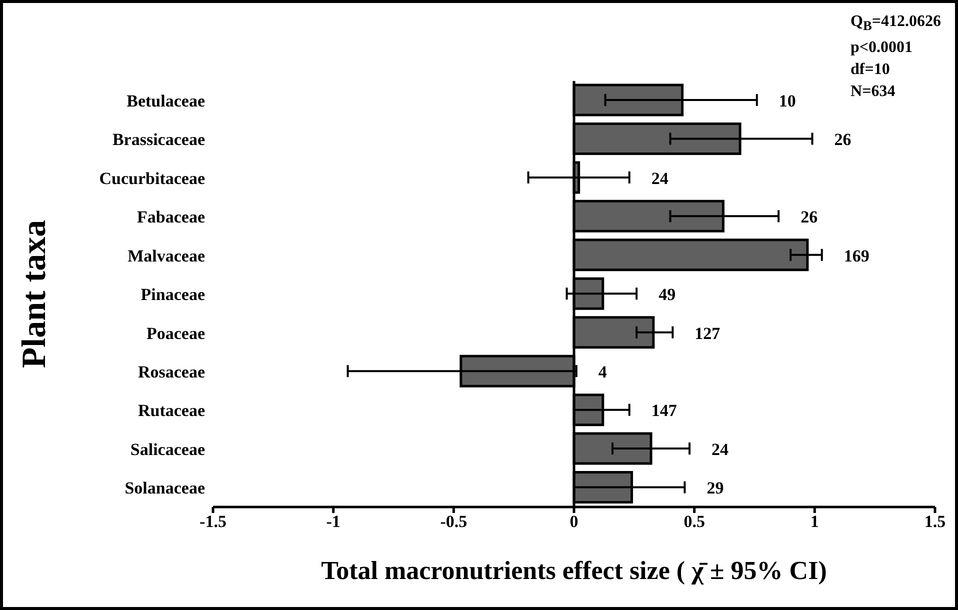 This screenshot has width=958, height=610. Describe the element at coordinates (895, 24) in the screenshot. I see `text: Q$_{B}$=412.0626` at that location.